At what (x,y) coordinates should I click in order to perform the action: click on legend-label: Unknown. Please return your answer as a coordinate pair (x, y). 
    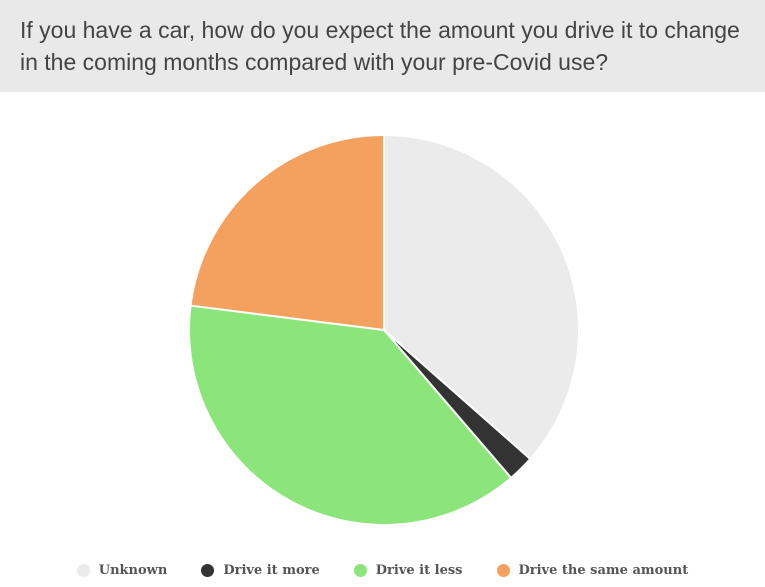
    Looking at the image, I should click on (133, 570).